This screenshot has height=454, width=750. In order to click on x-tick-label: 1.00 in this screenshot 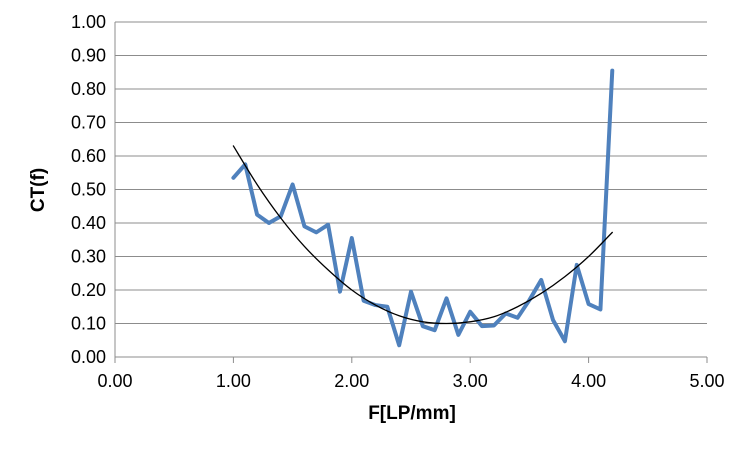, I will do `click(233, 381)`.